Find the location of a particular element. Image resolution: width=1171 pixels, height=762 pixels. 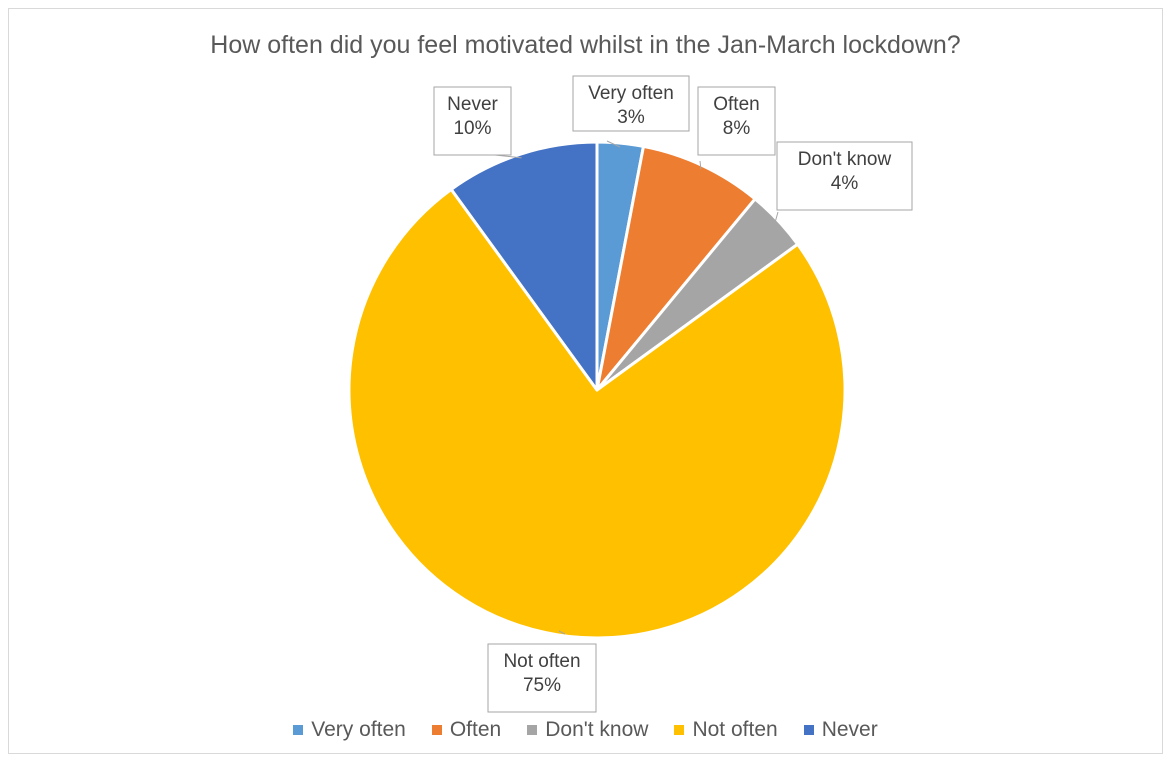

data-label-box-very-often is located at coordinates (631, 103).